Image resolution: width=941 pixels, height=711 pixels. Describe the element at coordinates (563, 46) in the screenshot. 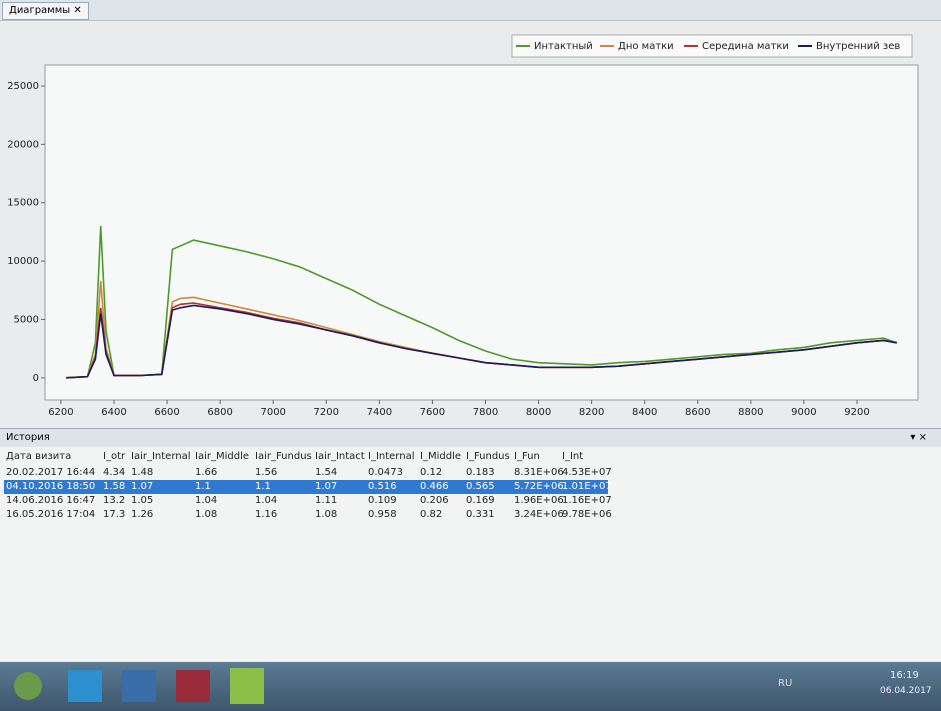

I see `legend-label: Интактный` at that location.